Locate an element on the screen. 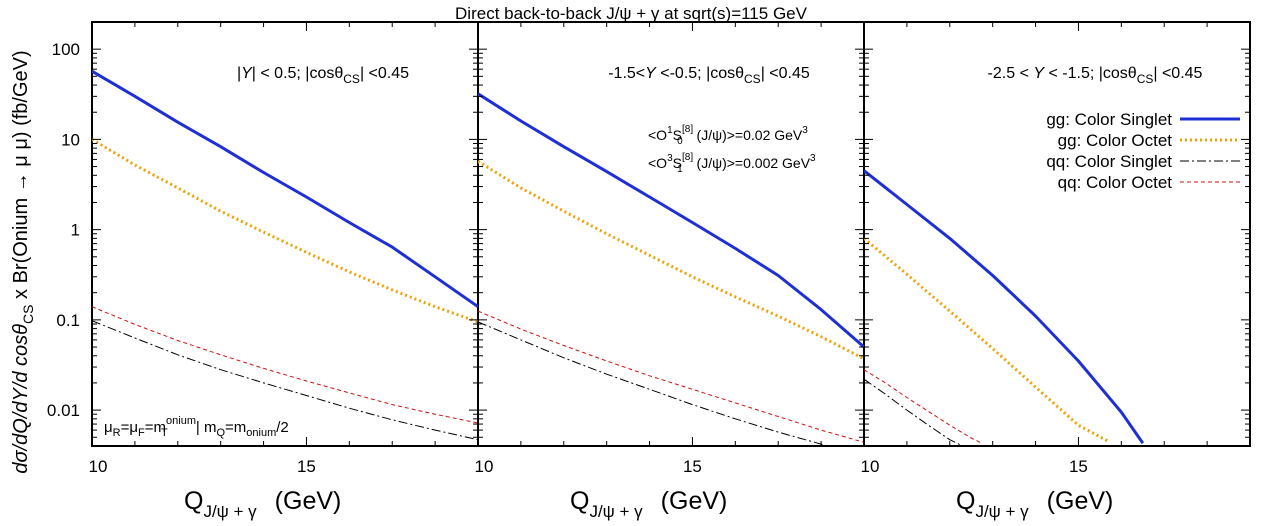 The height and width of the screenshot is (526, 1262). y-tick-label: 0.01 is located at coordinates (63, 410).